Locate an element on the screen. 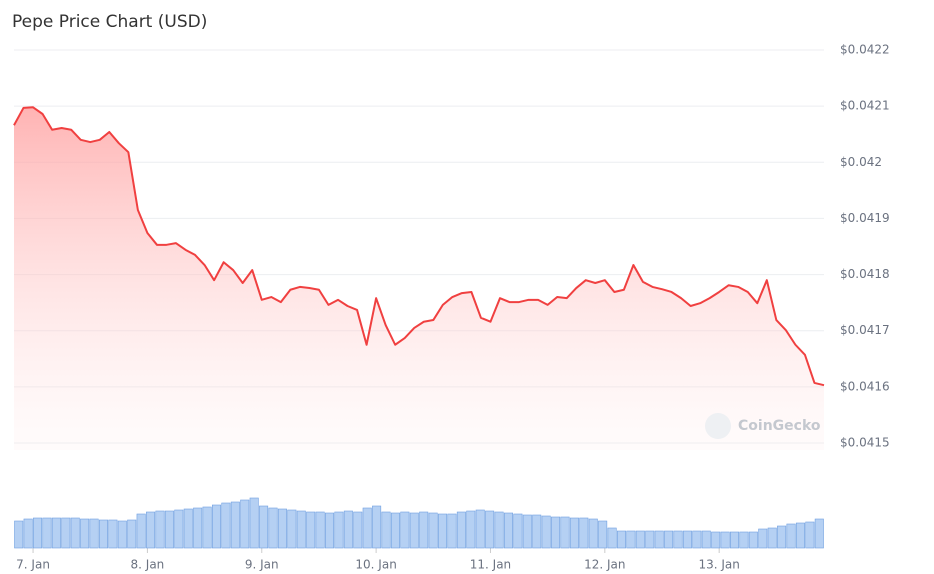 The width and height of the screenshot is (934, 574). y-tick-label: $0.0421 is located at coordinates (865, 106).